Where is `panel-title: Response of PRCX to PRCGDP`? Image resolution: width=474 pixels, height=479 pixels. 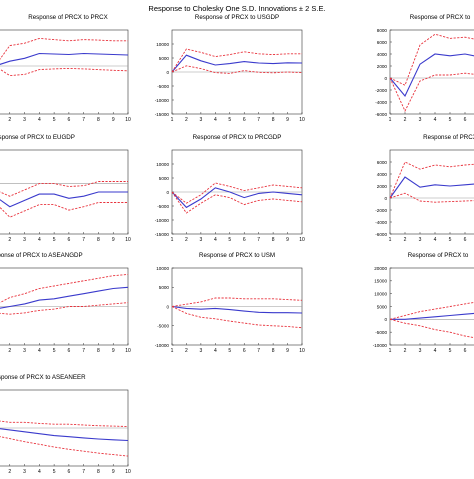
panel-title: Response of PRCX to PRCGDP is located at coordinates (237, 137).